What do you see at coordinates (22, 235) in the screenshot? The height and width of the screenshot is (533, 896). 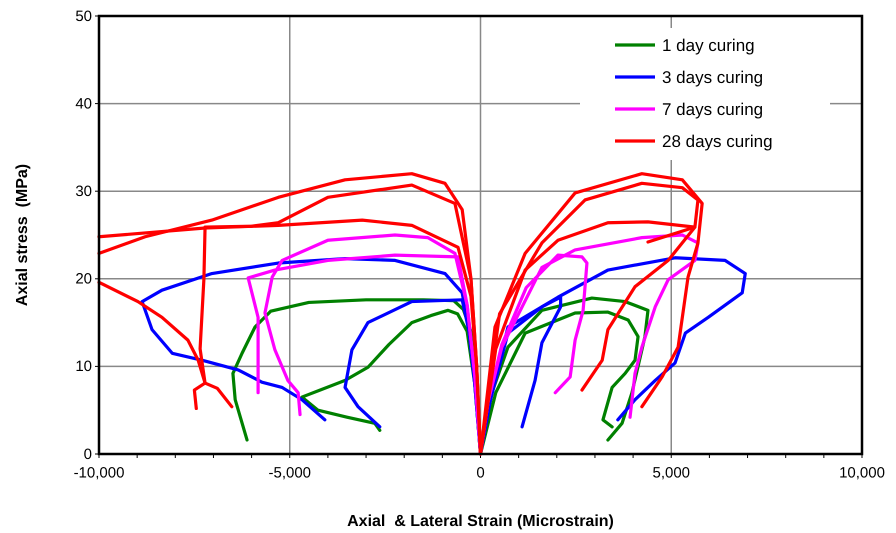 I see `y-axis-title: Axial stress (MPa)` at bounding box center [22, 235].